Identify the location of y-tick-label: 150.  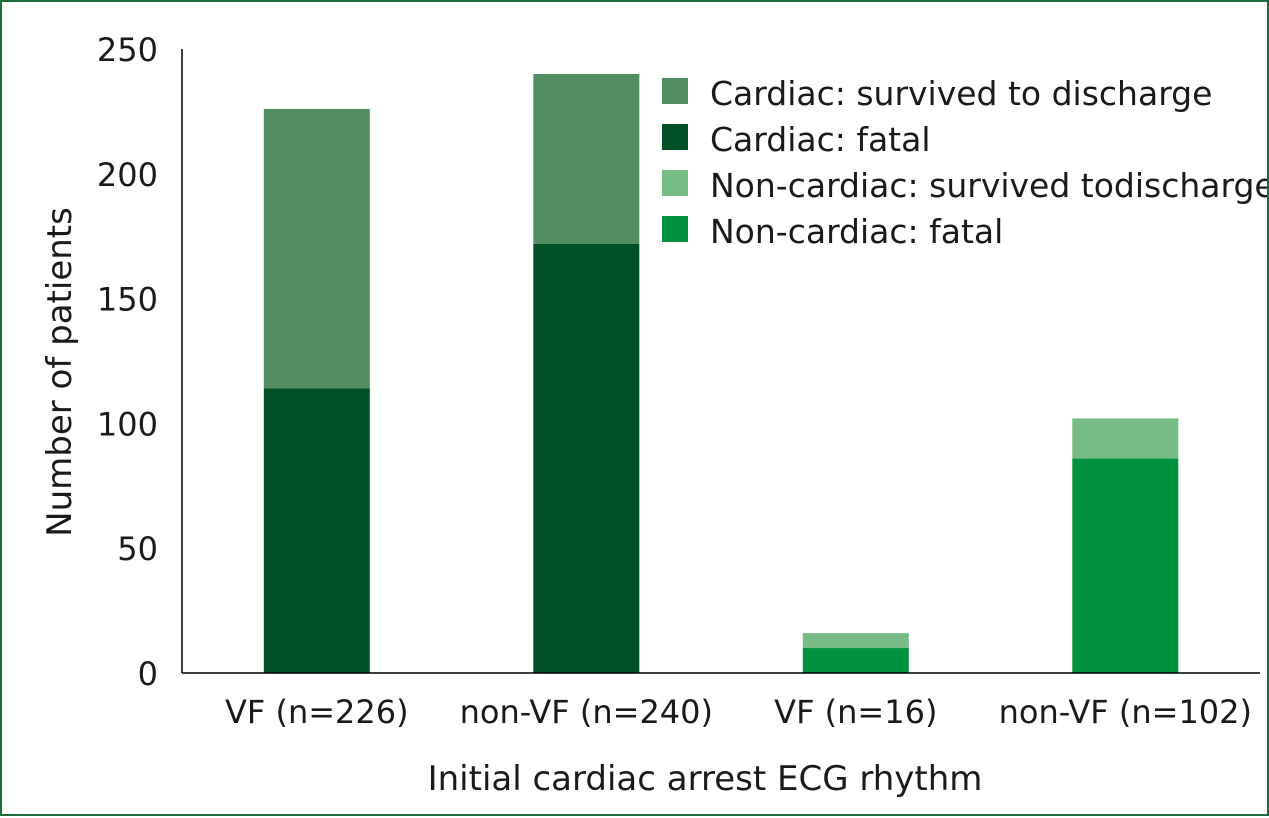
(127, 300).